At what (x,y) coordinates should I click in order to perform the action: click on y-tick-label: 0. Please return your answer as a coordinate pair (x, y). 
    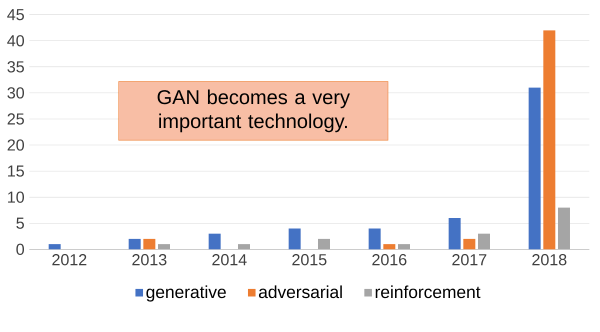
    Looking at the image, I should click on (20, 249).